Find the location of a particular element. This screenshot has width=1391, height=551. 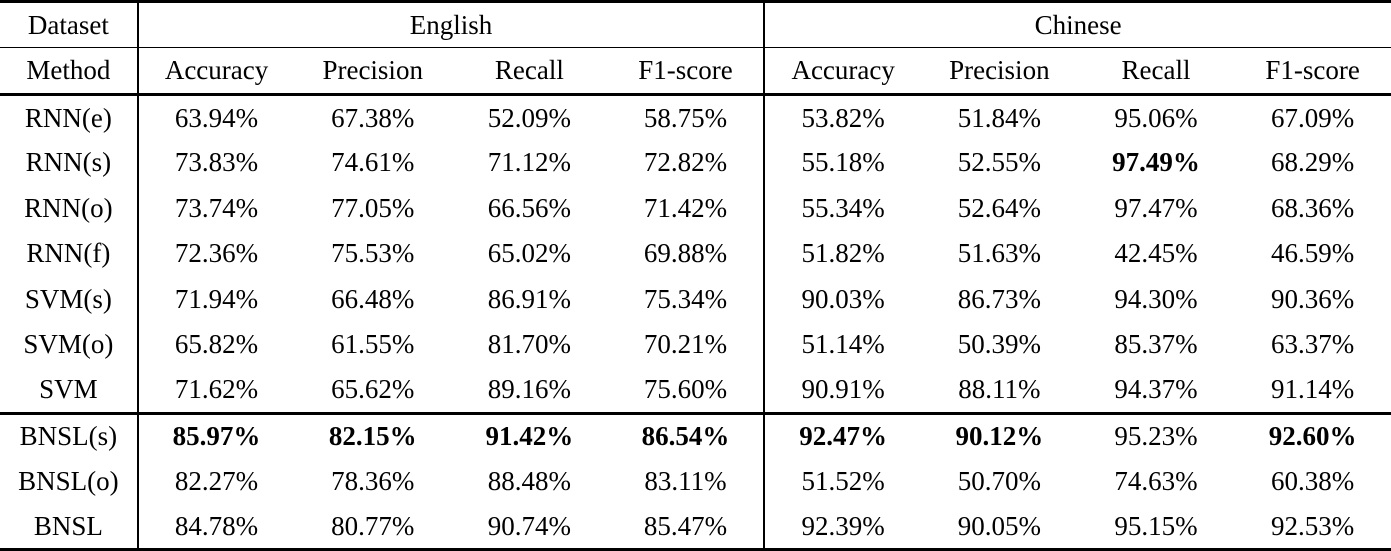

value-cell: 66.48% is located at coordinates (373, 298).